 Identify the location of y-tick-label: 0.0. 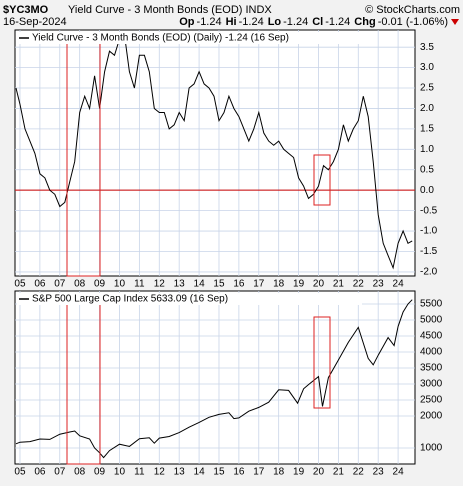
(427, 190).